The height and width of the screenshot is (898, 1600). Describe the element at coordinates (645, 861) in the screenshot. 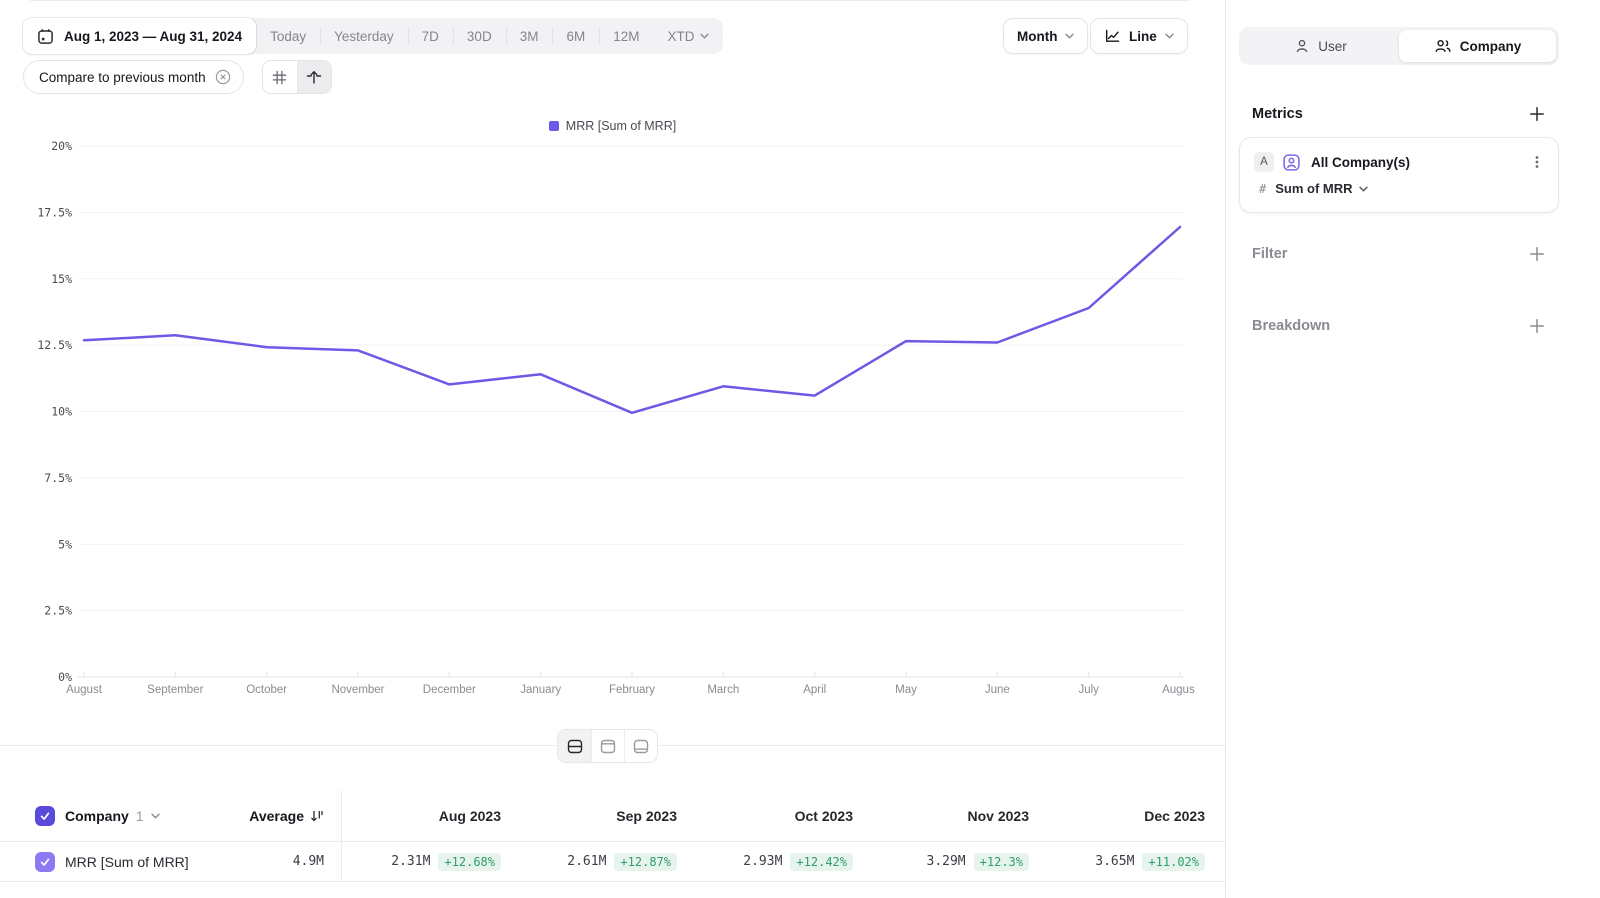

I see `growth-badge: +12.87%` at that location.